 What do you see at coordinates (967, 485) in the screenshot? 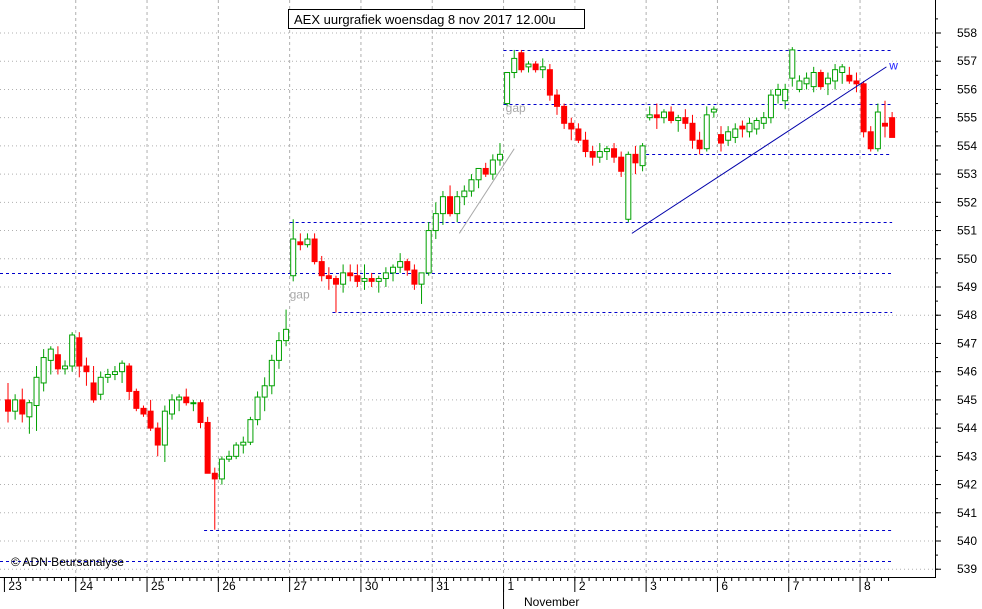
I see `y-tick-label: 542` at bounding box center [967, 485].